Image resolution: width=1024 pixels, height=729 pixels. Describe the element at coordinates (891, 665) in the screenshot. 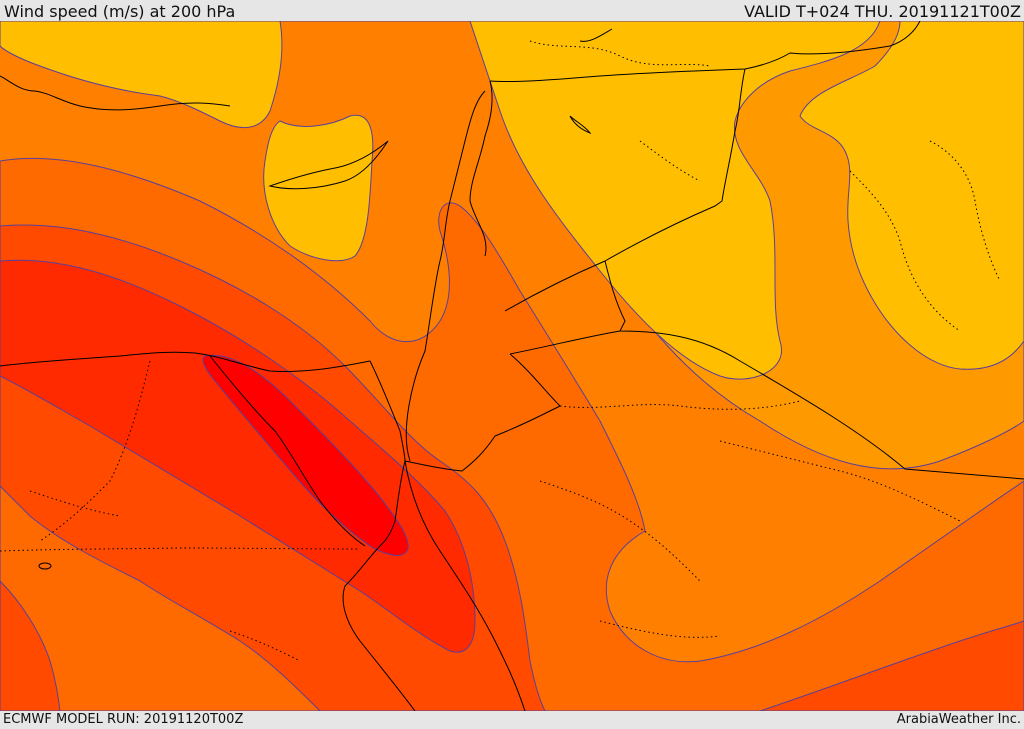

I see `band-dark-orange-se` at that location.